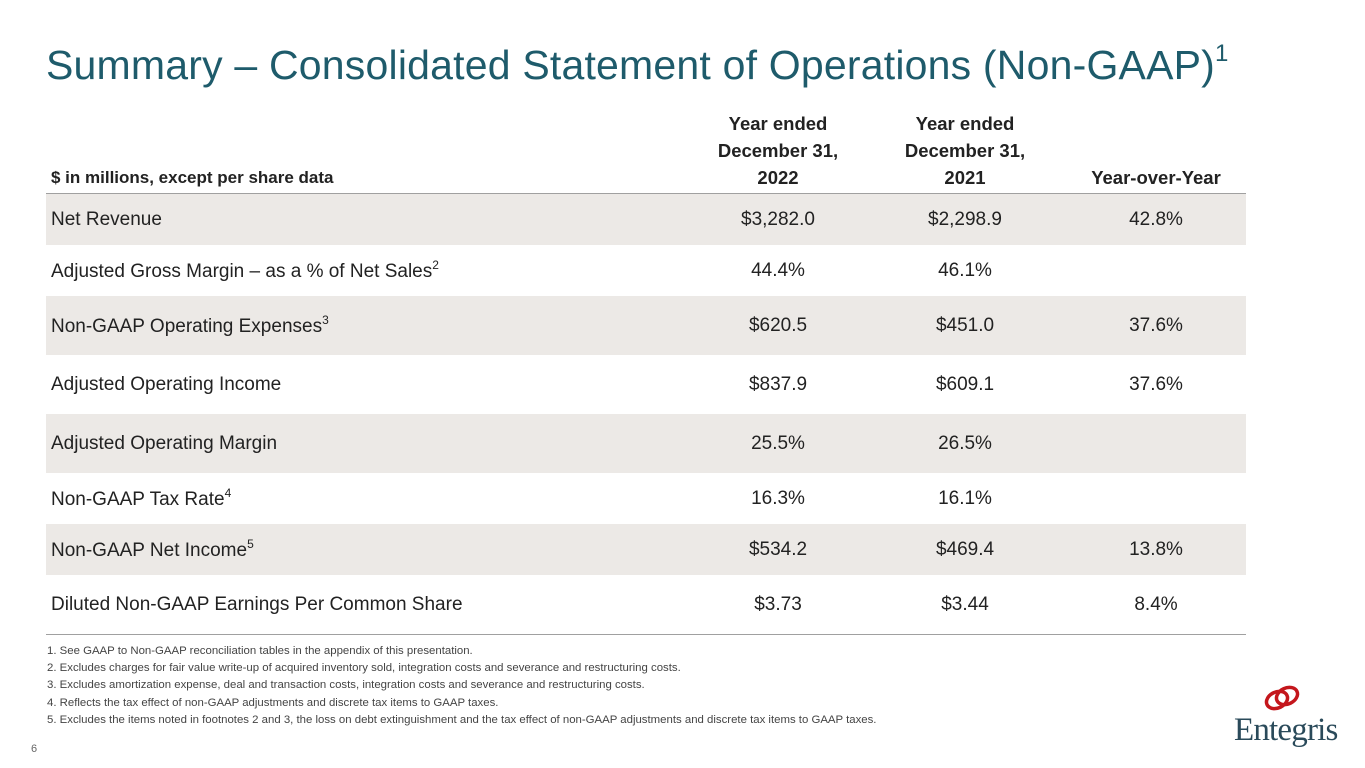 The width and height of the screenshot is (1365, 768). What do you see at coordinates (106, 219) in the screenshot?
I see `row-label: Net Revenue` at bounding box center [106, 219].